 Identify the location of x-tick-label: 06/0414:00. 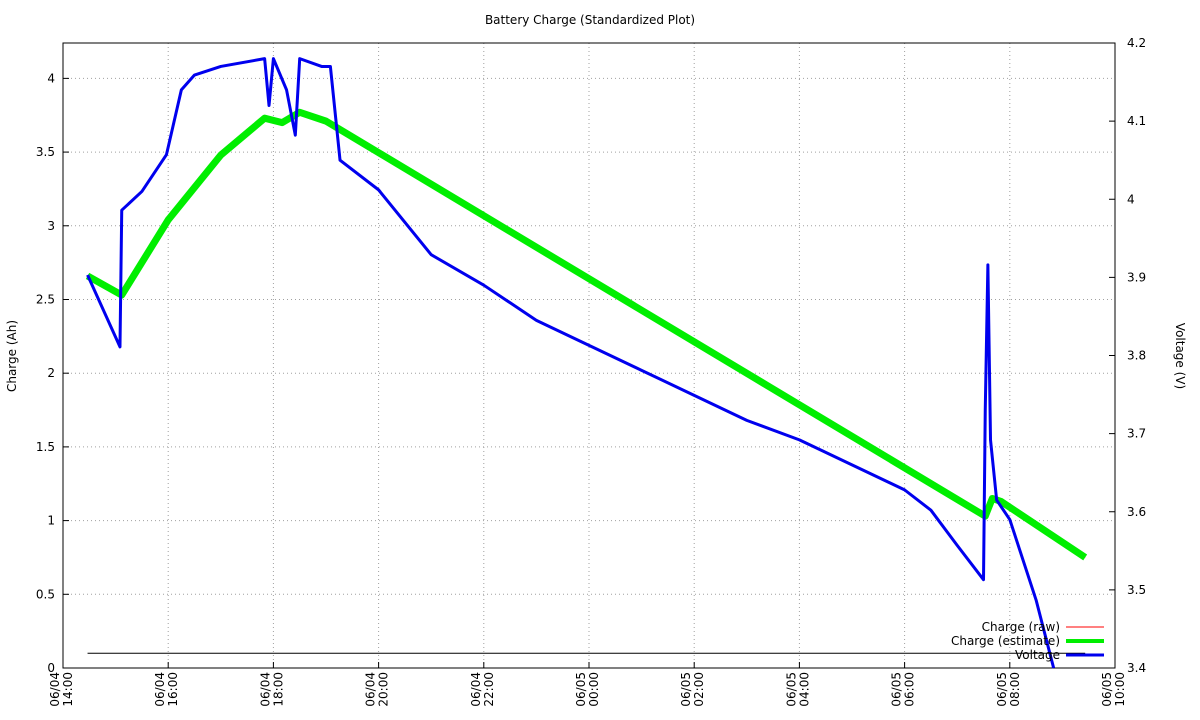
(61, 689).